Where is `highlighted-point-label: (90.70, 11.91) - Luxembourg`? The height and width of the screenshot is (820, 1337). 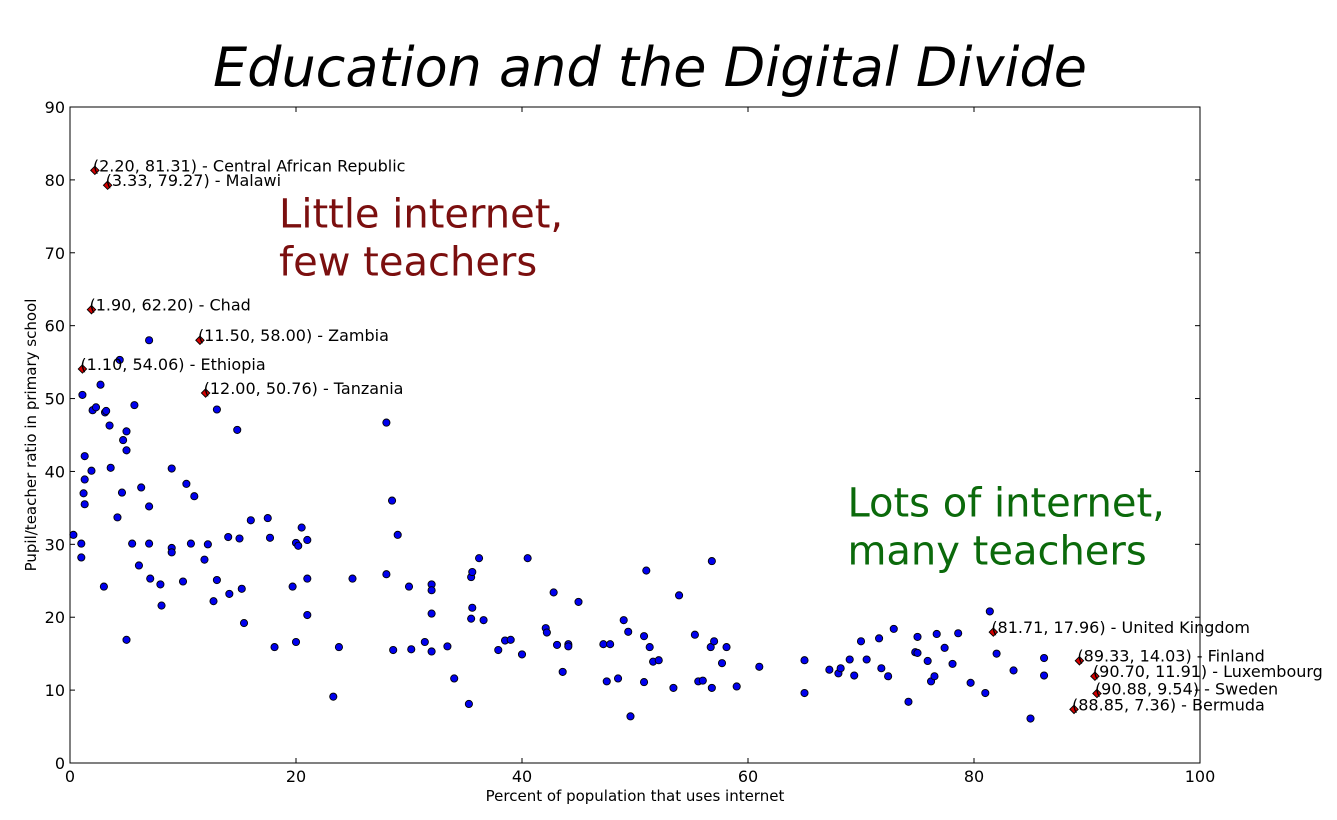 highlighted-point-label: (90.70, 11.91) - Luxembourg is located at coordinates (1208, 671).